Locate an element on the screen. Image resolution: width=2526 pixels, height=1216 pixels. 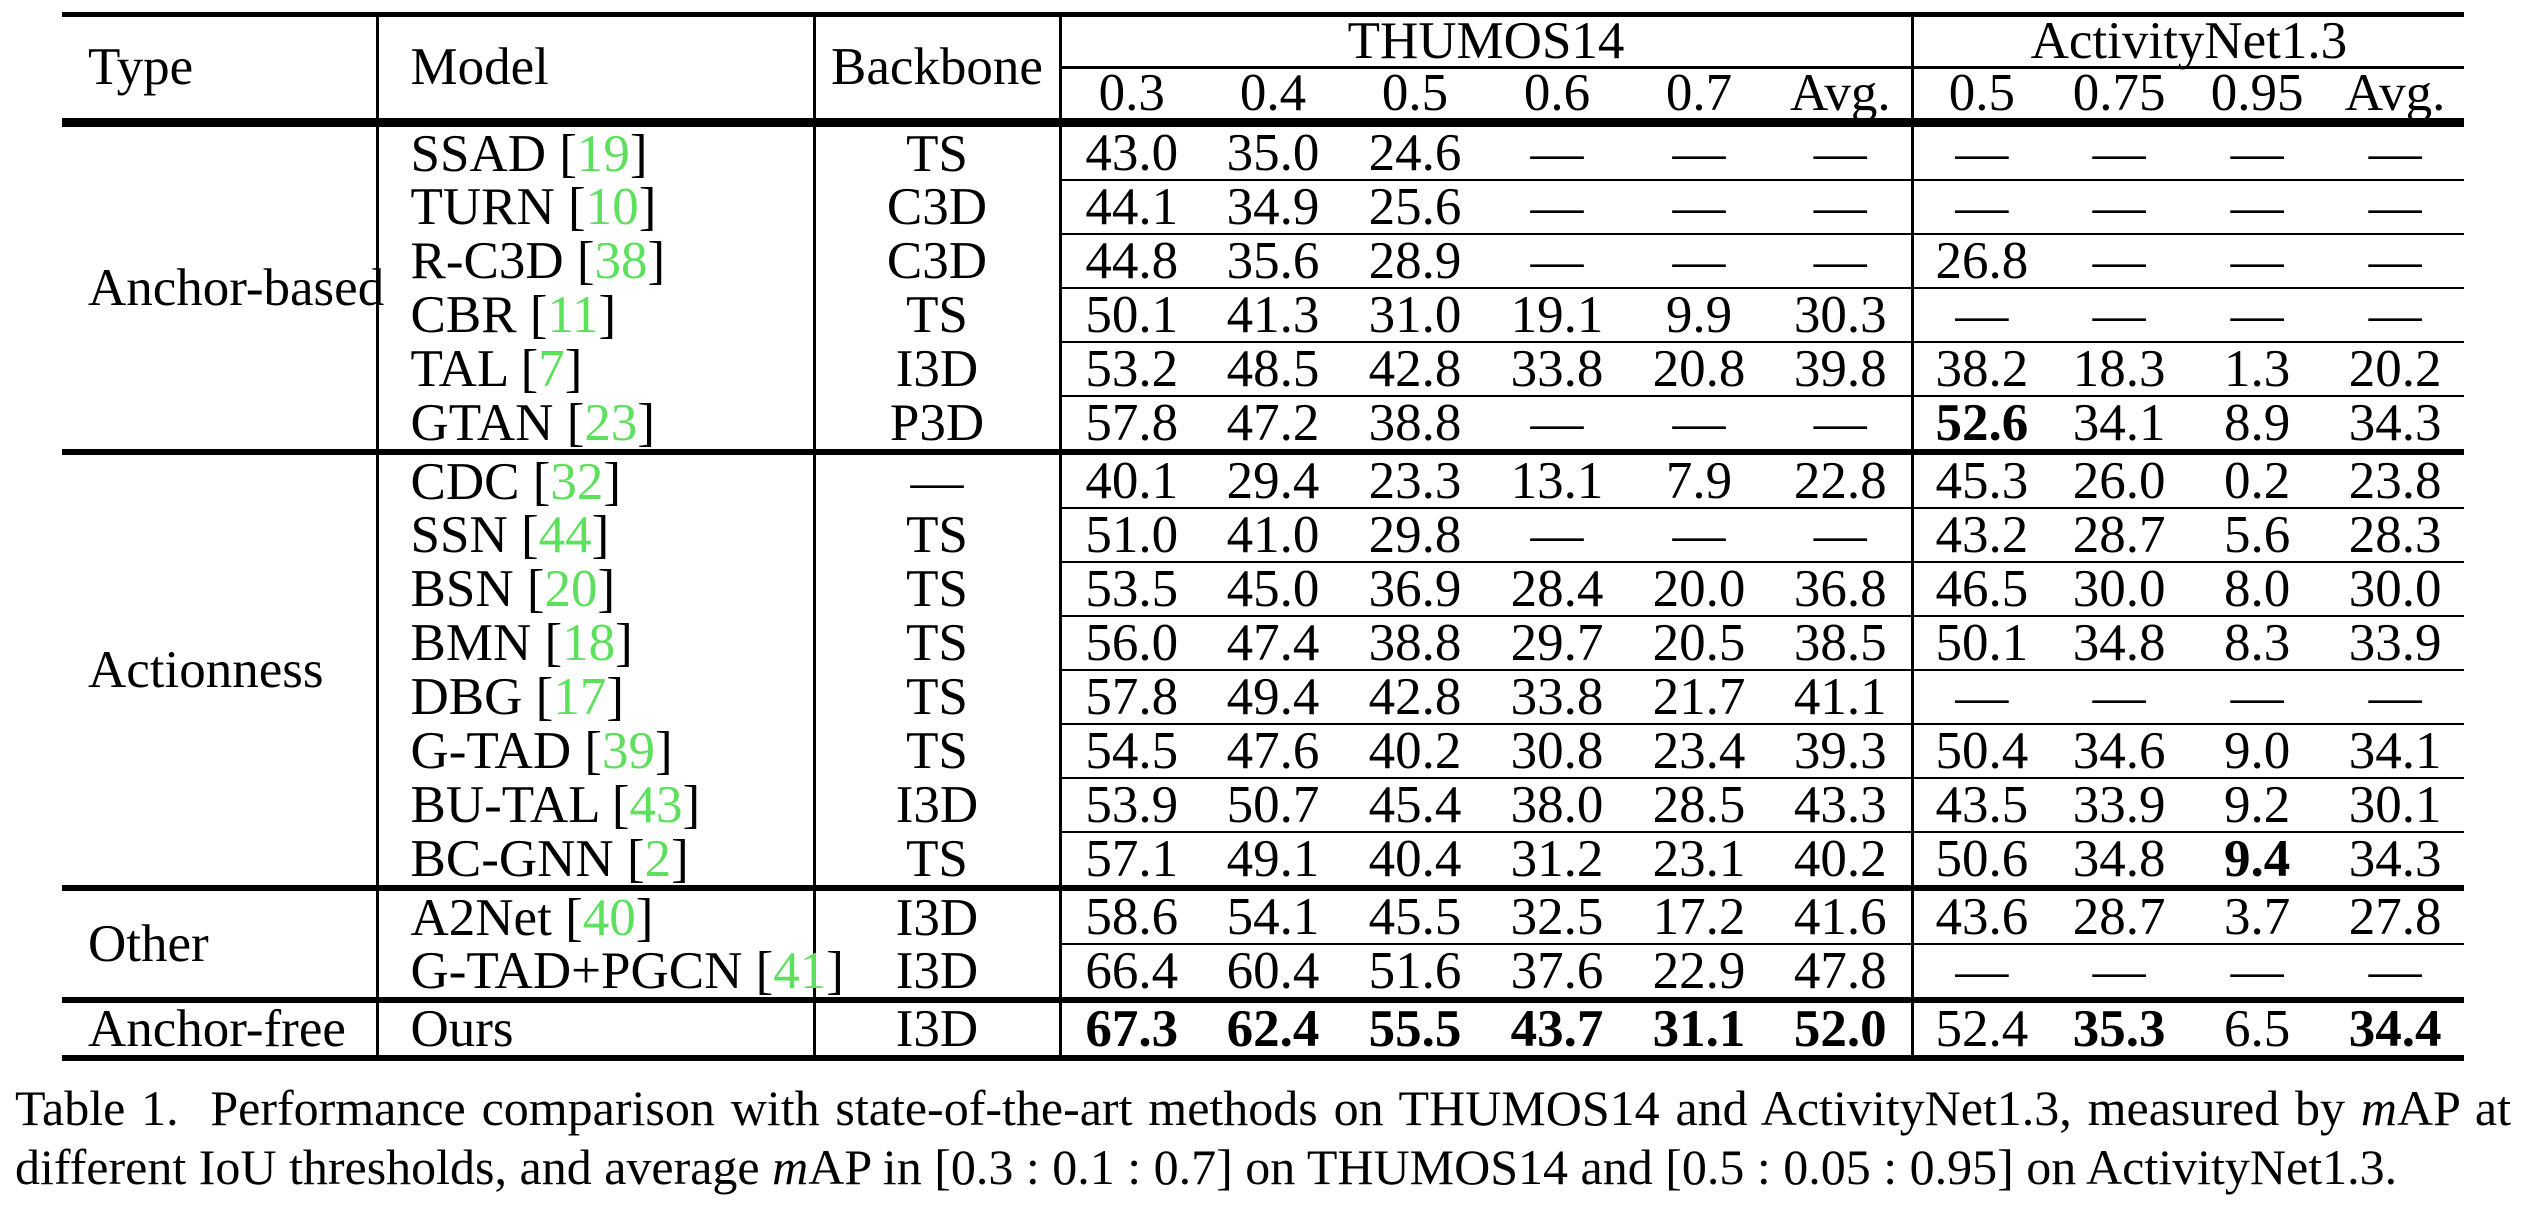
value-cell: 50.1 is located at coordinates (1131, 314).